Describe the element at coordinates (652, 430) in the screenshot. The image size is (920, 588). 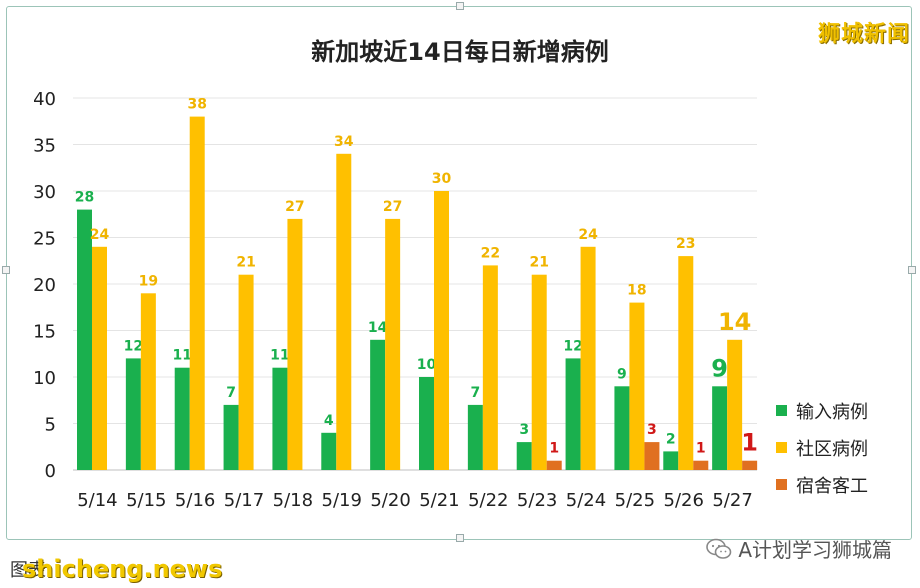
I see `data-label: 3` at that location.